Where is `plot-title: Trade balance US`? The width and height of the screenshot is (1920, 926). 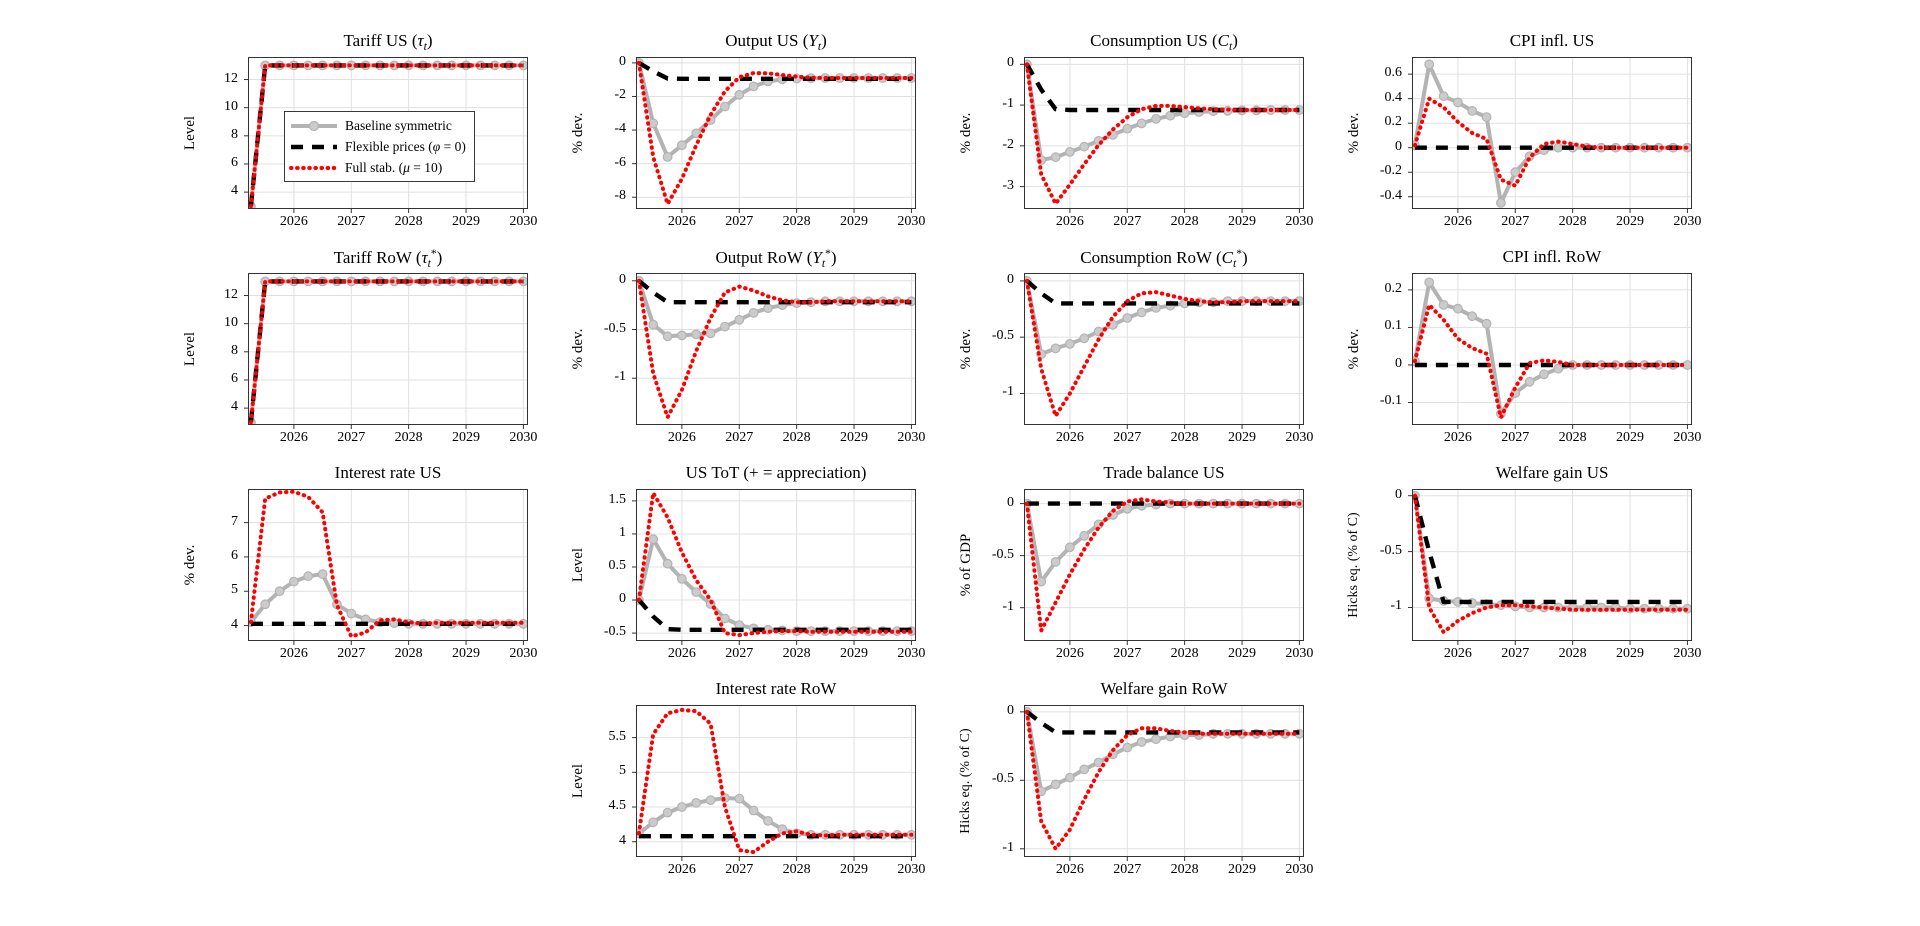 plot-title: Trade balance US is located at coordinates (1164, 473).